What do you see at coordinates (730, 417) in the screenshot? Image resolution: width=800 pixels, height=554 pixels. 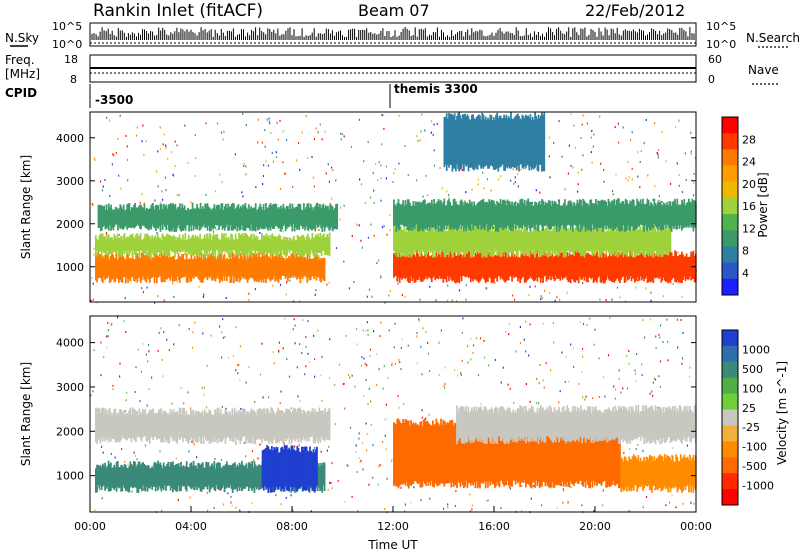 I see `colorbar-segment` at bounding box center [730, 417].